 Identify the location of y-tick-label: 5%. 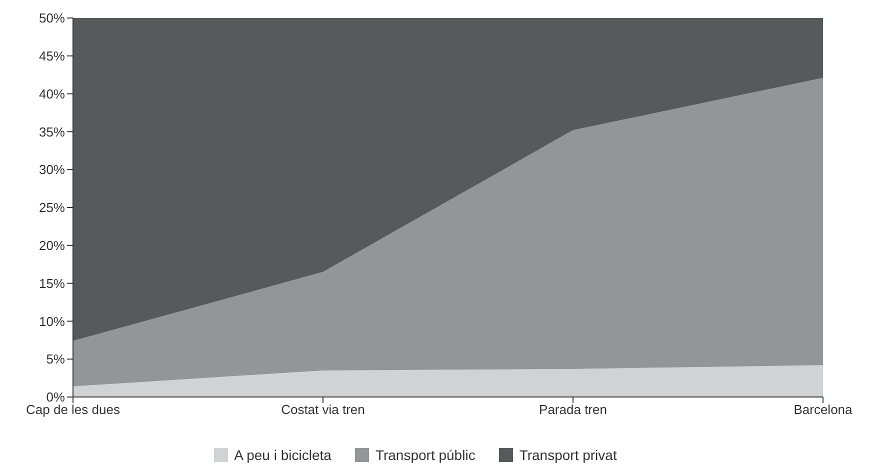
(56, 359).